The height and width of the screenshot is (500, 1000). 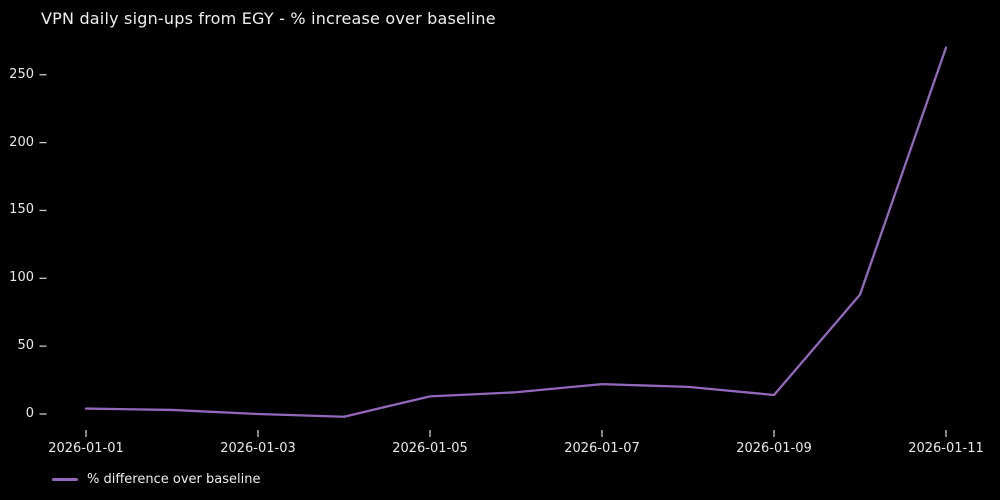 What do you see at coordinates (86, 448) in the screenshot?
I see `x-tick-label: 2026-01-01` at bounding box center [86, 448].